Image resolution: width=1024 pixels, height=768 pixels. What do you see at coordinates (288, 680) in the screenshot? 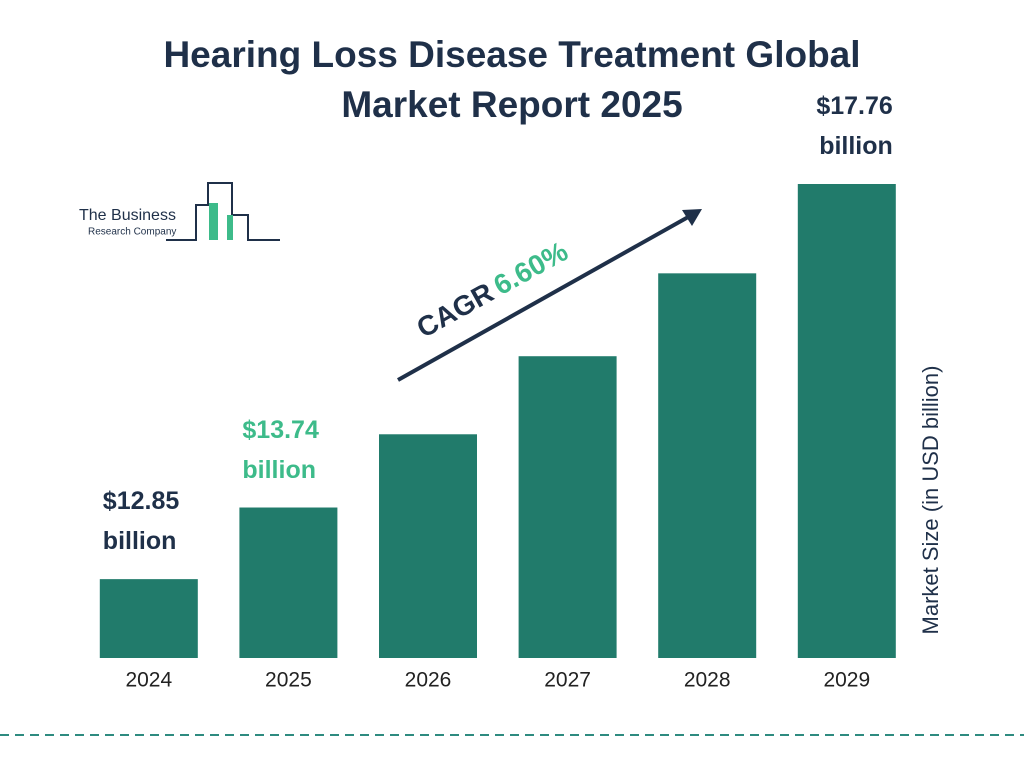
I see `x-tick-label: 2025` at bounding box center [288, 680].